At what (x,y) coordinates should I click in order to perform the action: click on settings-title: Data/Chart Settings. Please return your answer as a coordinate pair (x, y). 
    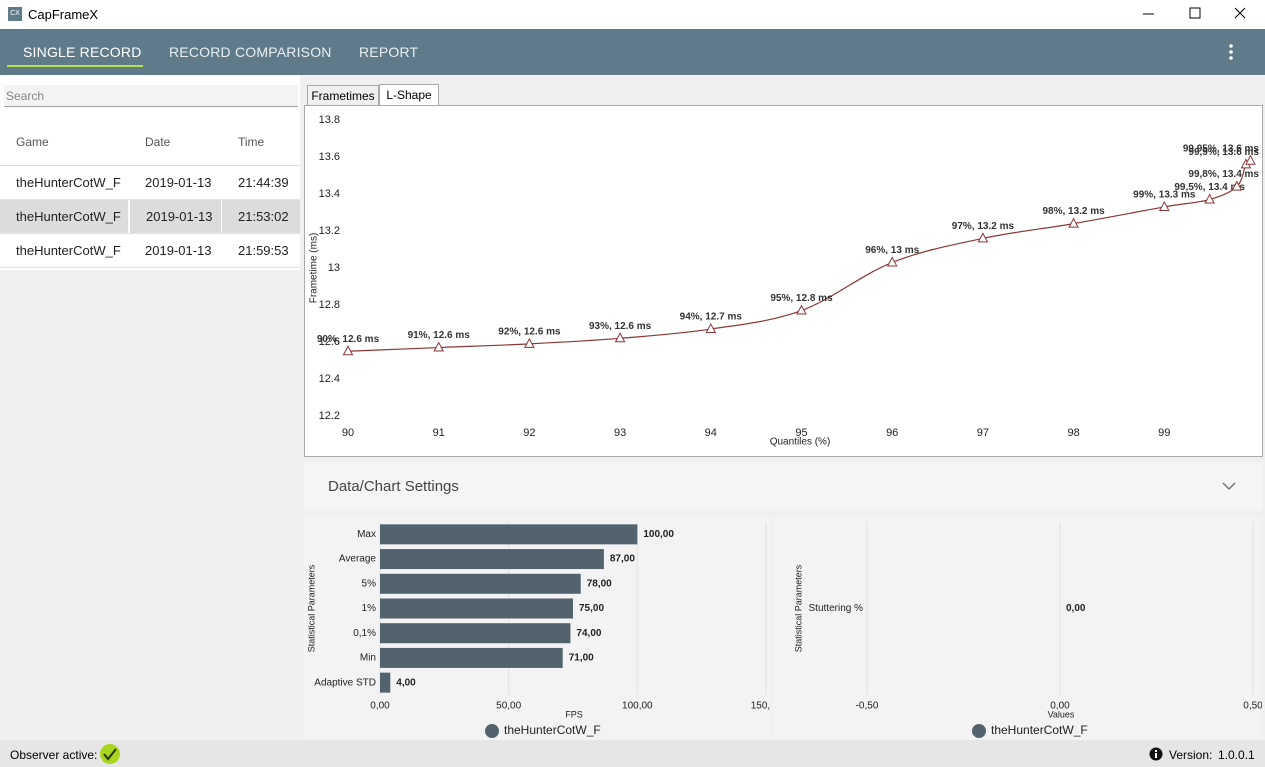
    Looking at the image, I should click on (393, 486).